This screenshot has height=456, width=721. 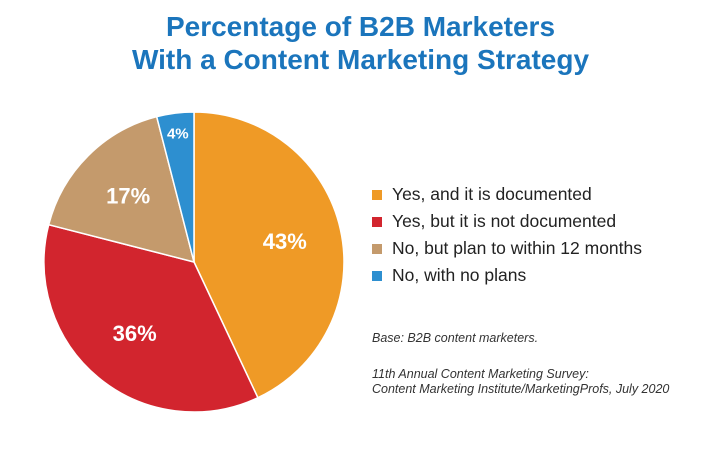 I want to click on legend-item-no-but-plan-to-within-12-months: No, but plan to within 12 months, so click(x=544, y=248).